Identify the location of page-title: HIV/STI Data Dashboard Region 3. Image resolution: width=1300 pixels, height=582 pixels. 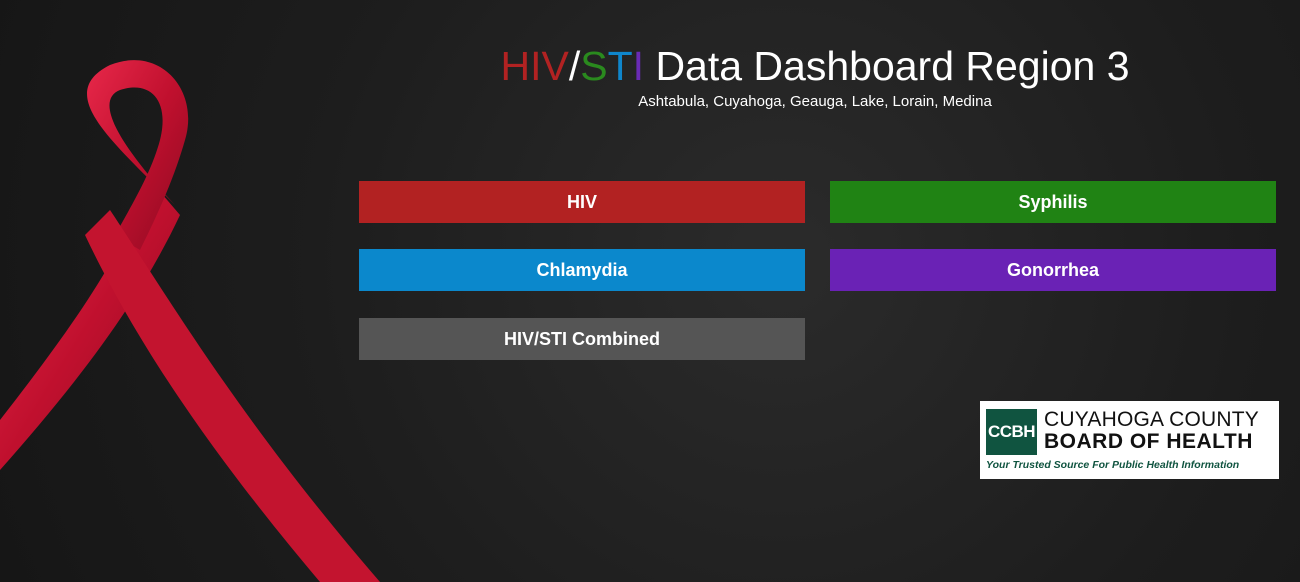
(815, 66).